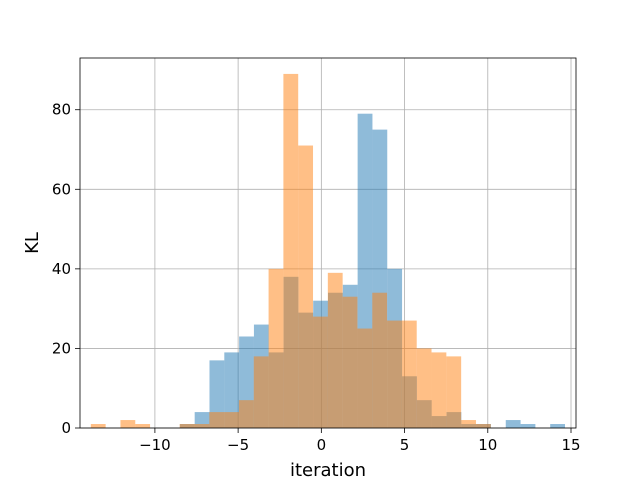 Image resolution: width=640 pixels, height=480 pixels. What do you see at coordinates (61, 348) in the screenshot?
I see `y-tick-label: 20` at bounding box center [61, 348].